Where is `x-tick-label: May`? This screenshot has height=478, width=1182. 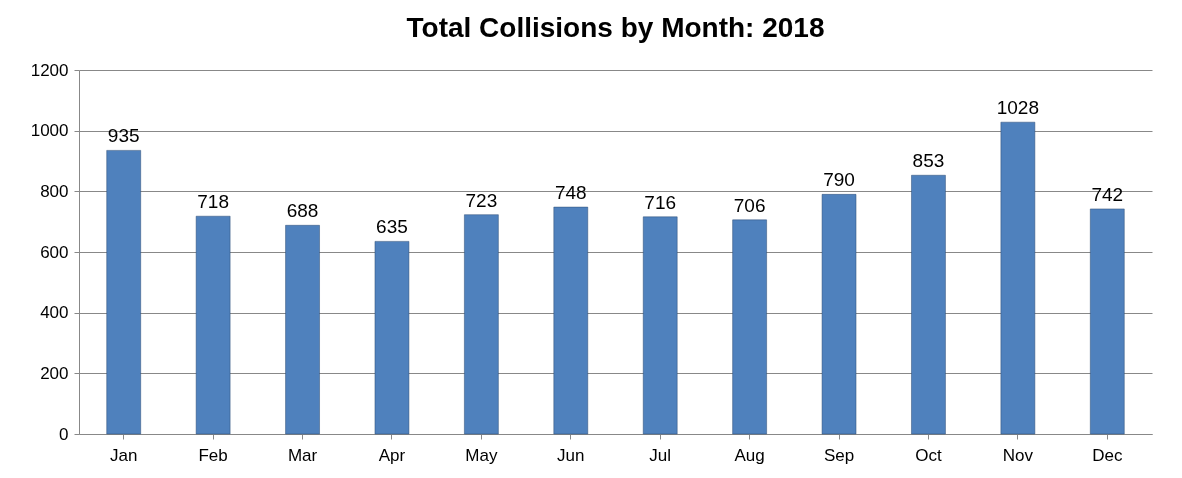
x-tick-label: May is located at coordinates (481, 455).